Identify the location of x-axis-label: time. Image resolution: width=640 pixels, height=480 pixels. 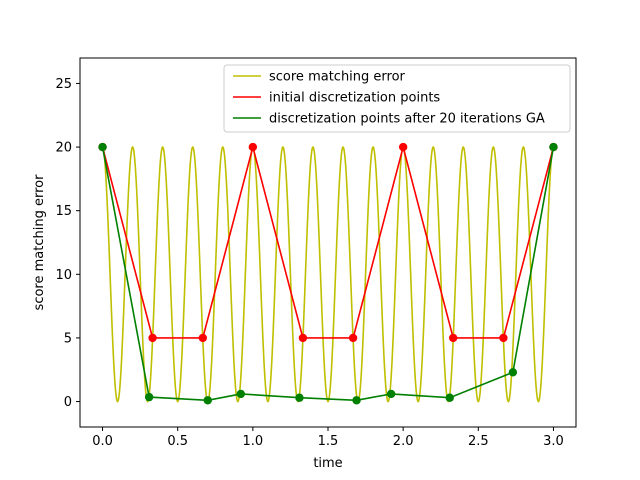
(327, 463).